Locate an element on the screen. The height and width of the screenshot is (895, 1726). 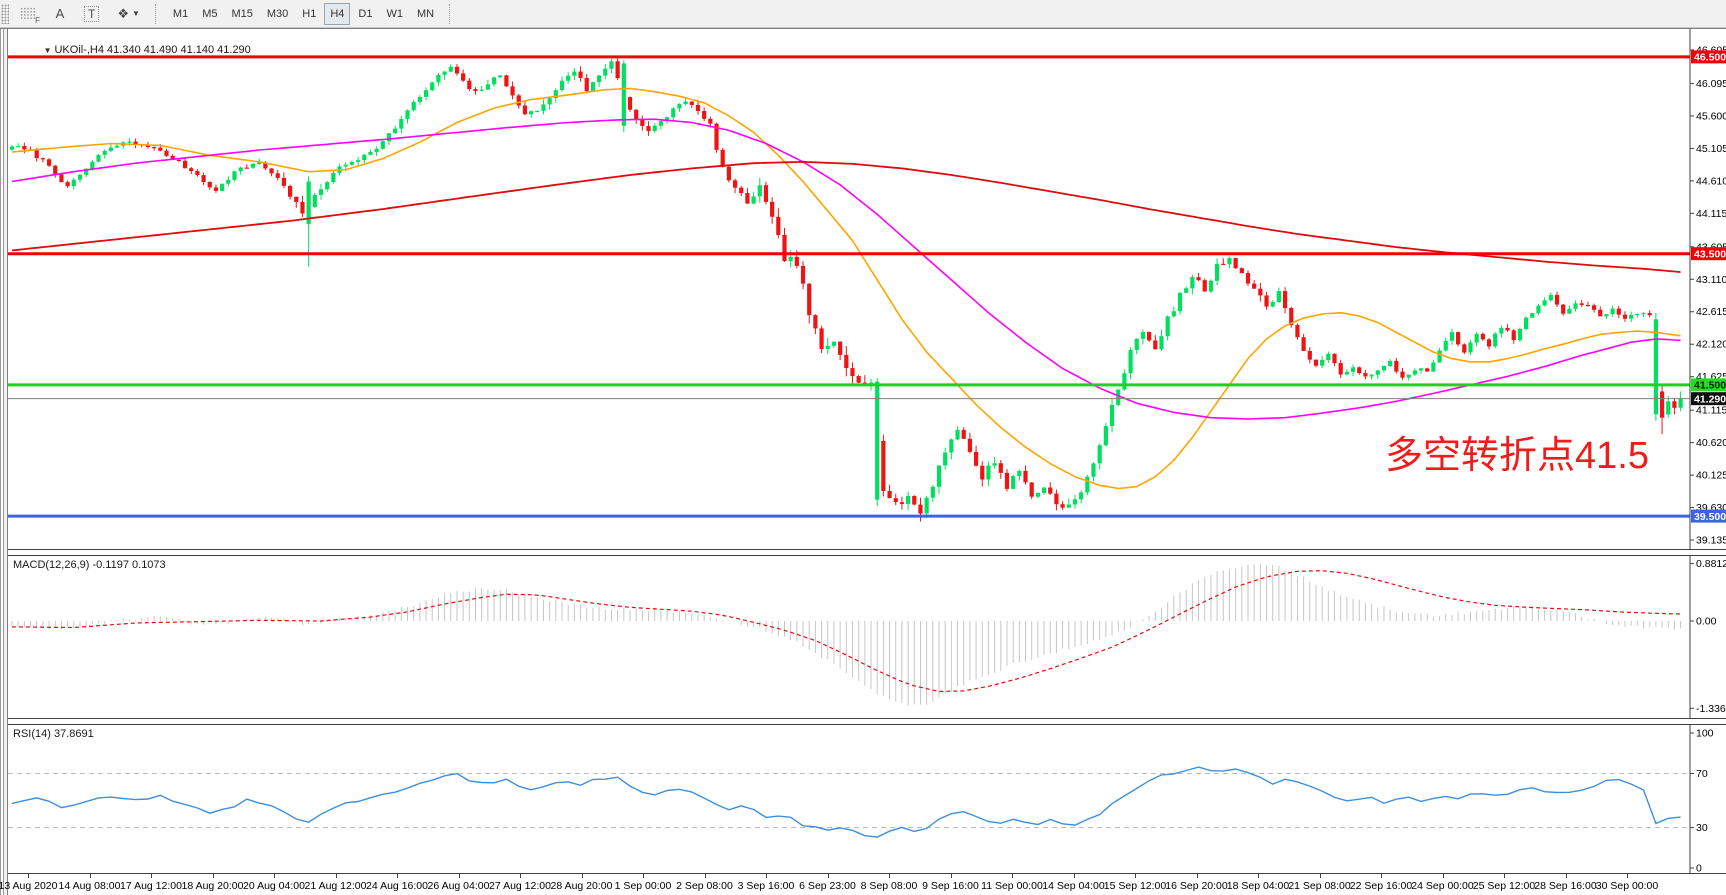
time-tick-label: 11 Sep 00:00 is located at coordinates (1012, 886).